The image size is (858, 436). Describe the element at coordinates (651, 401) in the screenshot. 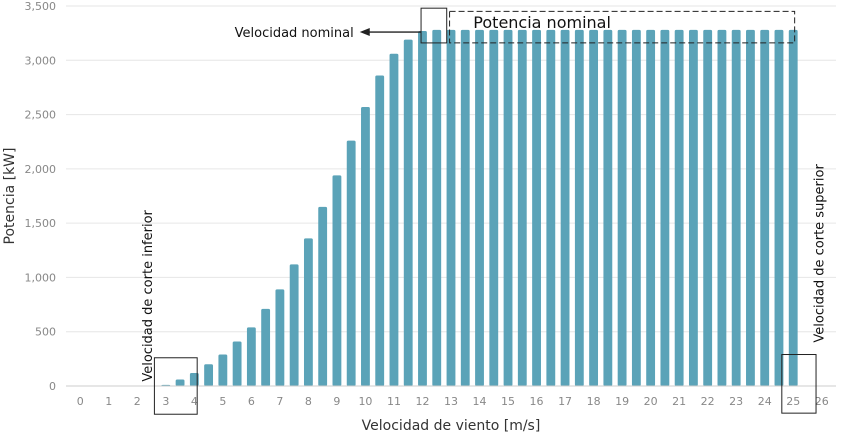

I see `x-tick-label: 20` at that location.